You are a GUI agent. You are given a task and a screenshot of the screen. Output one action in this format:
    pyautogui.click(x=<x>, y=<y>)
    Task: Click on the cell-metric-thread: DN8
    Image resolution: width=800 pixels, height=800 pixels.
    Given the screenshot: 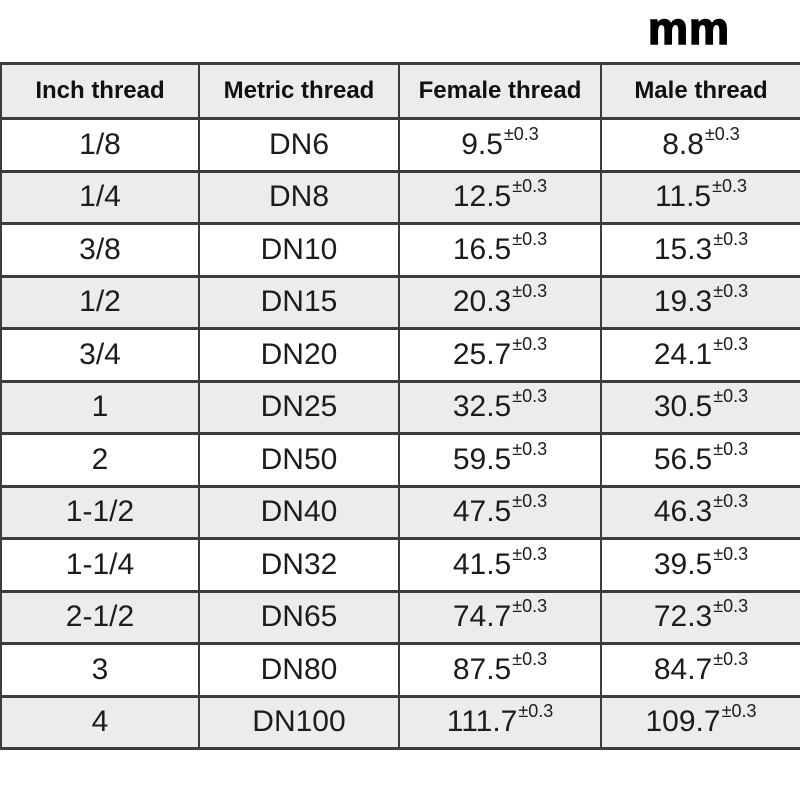 What is the action you would take?
    pyautogui.click(x=299, y=197)
    